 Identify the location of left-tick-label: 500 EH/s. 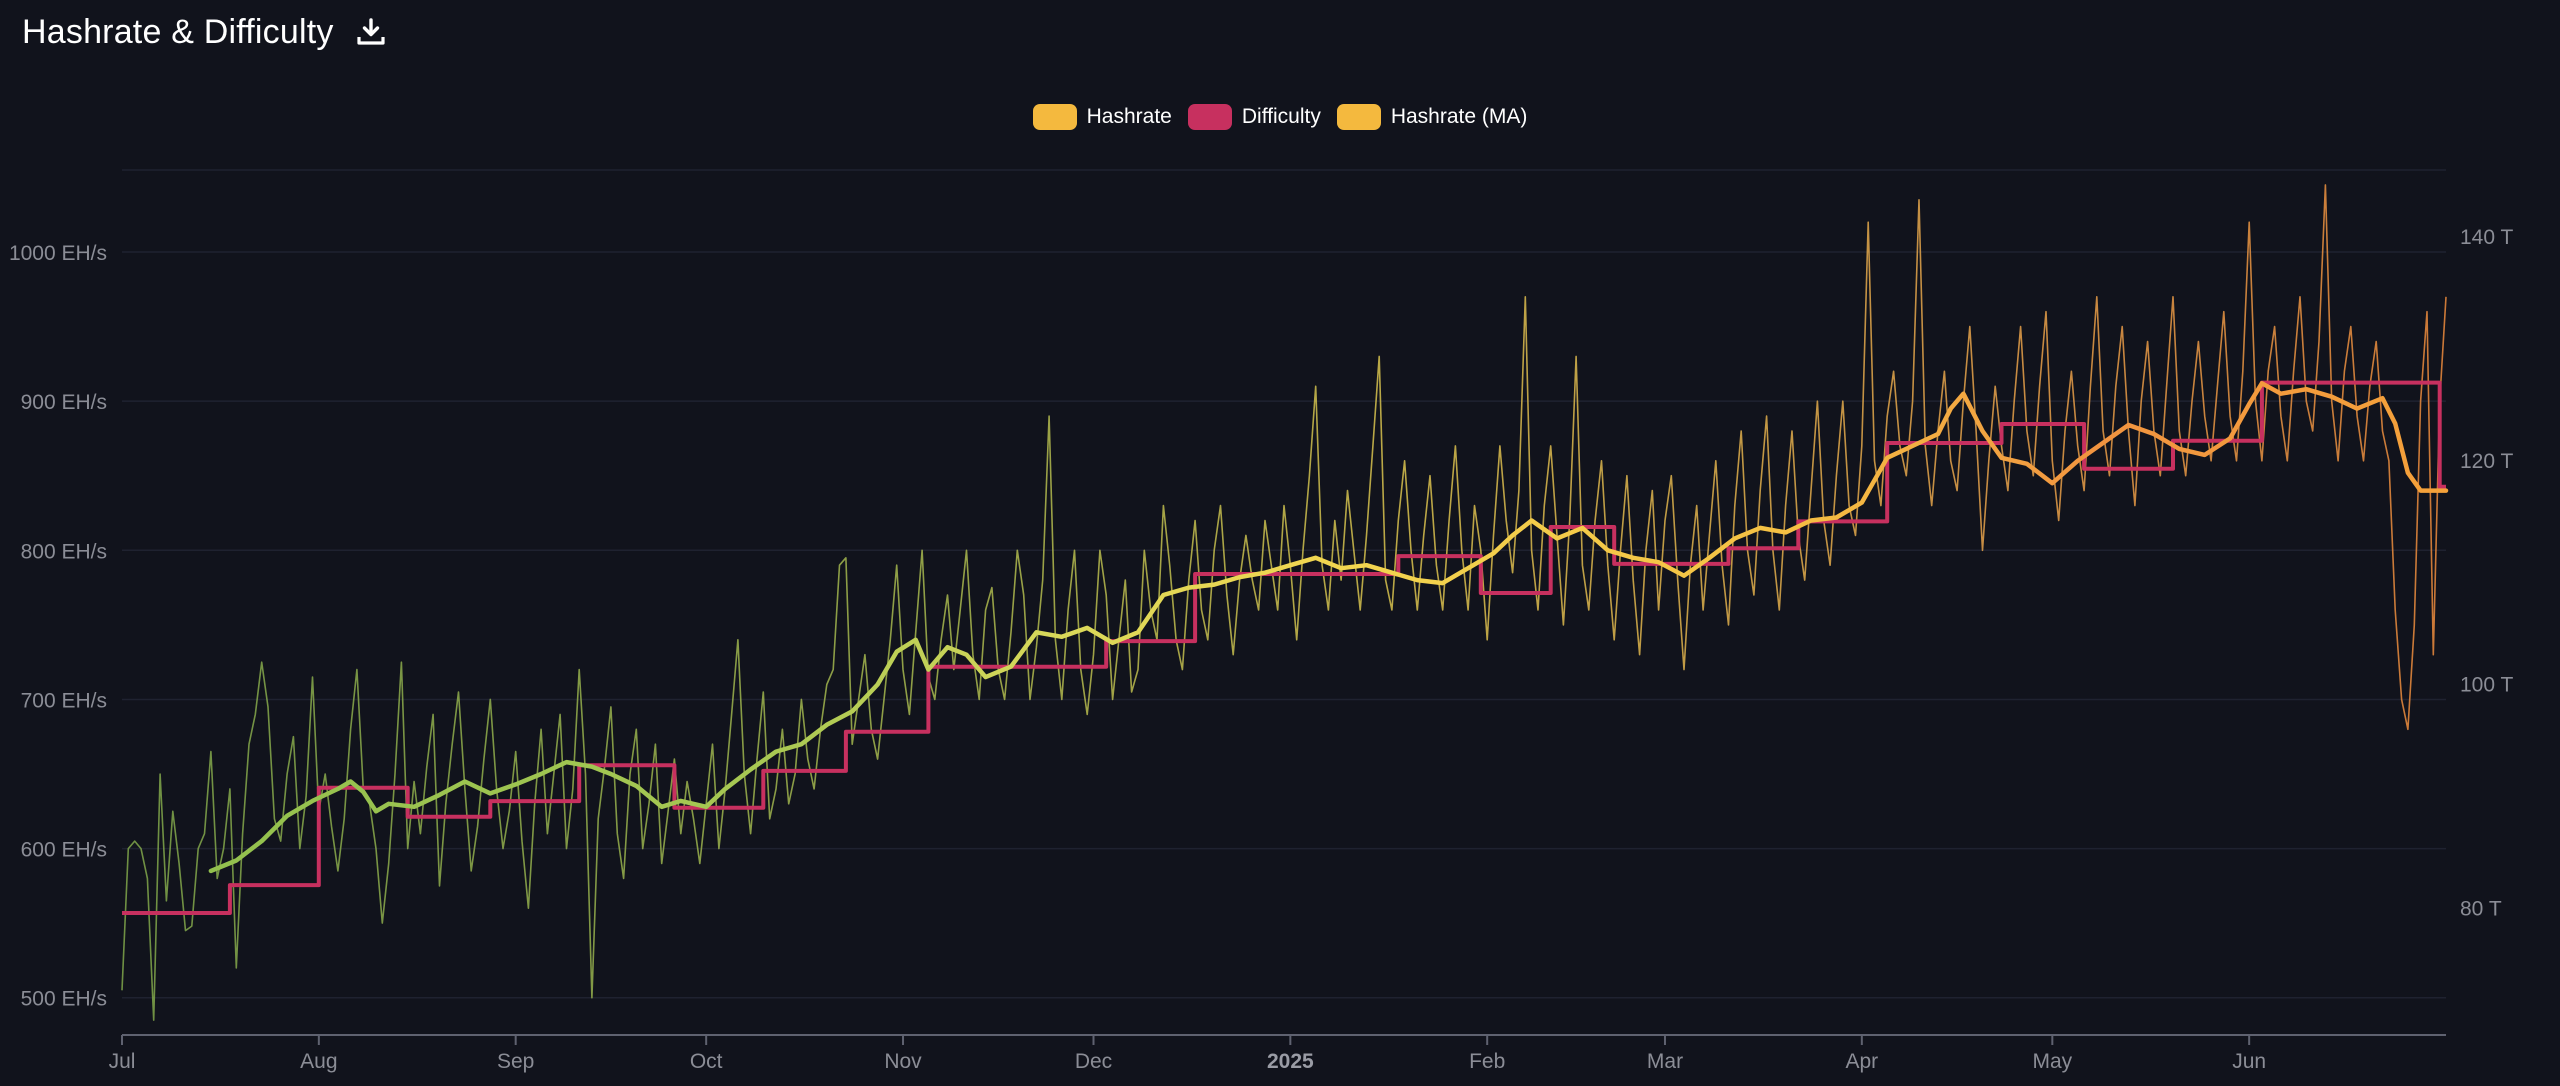
(64, 999).